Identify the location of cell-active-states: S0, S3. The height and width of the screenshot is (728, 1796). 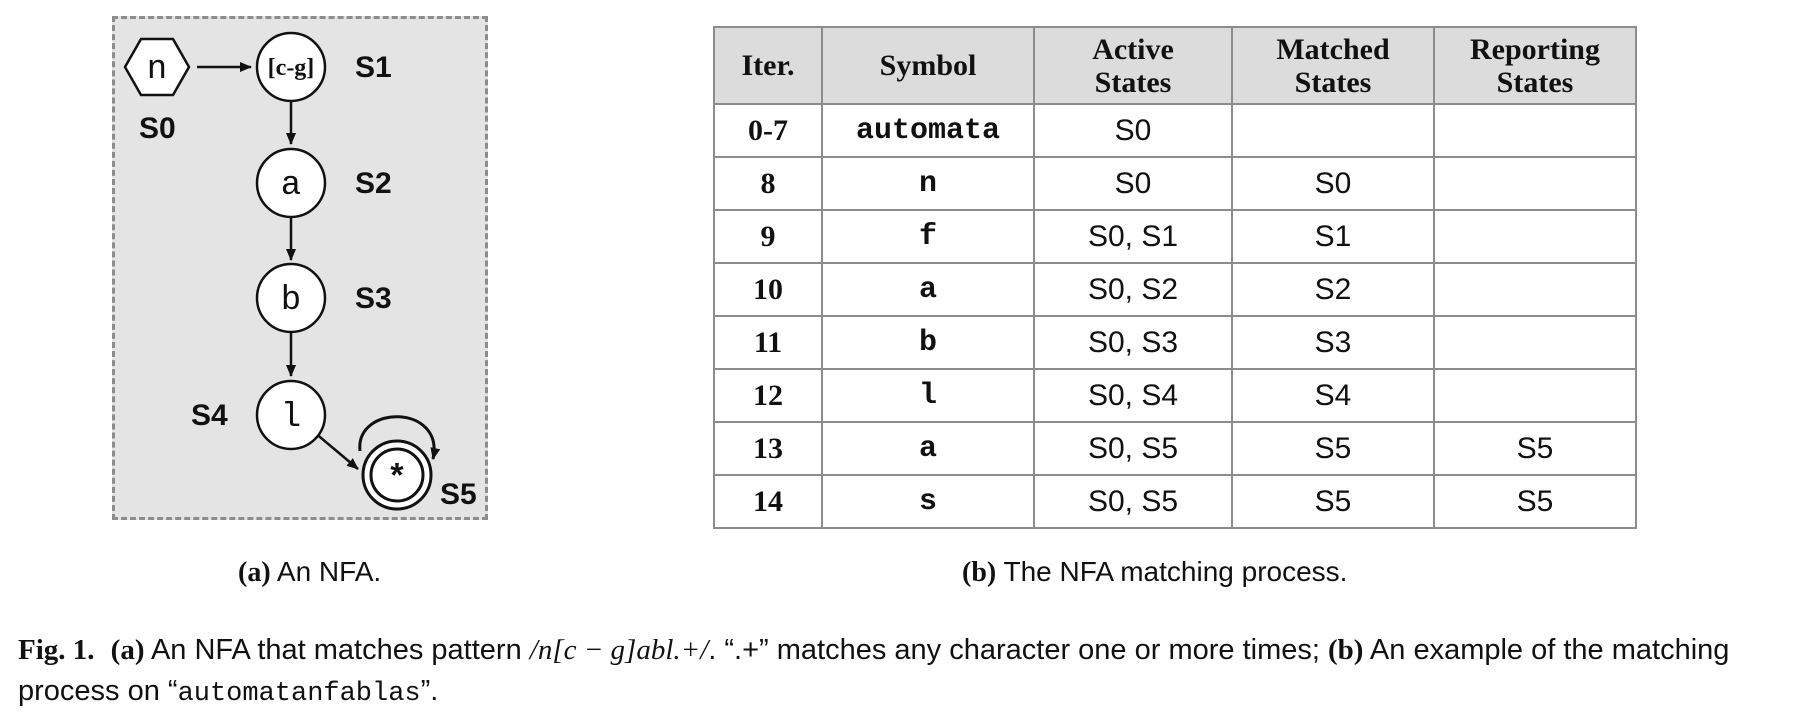
(1133, 342).